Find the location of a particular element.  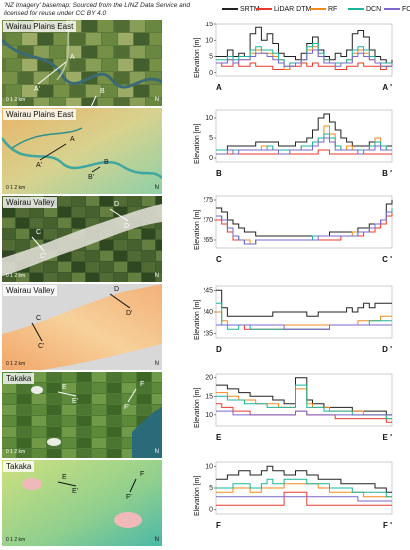

map-panel-2: Wairau Plains East A A' B B' 0 1 2 km N is located at coordinates (82, 151).